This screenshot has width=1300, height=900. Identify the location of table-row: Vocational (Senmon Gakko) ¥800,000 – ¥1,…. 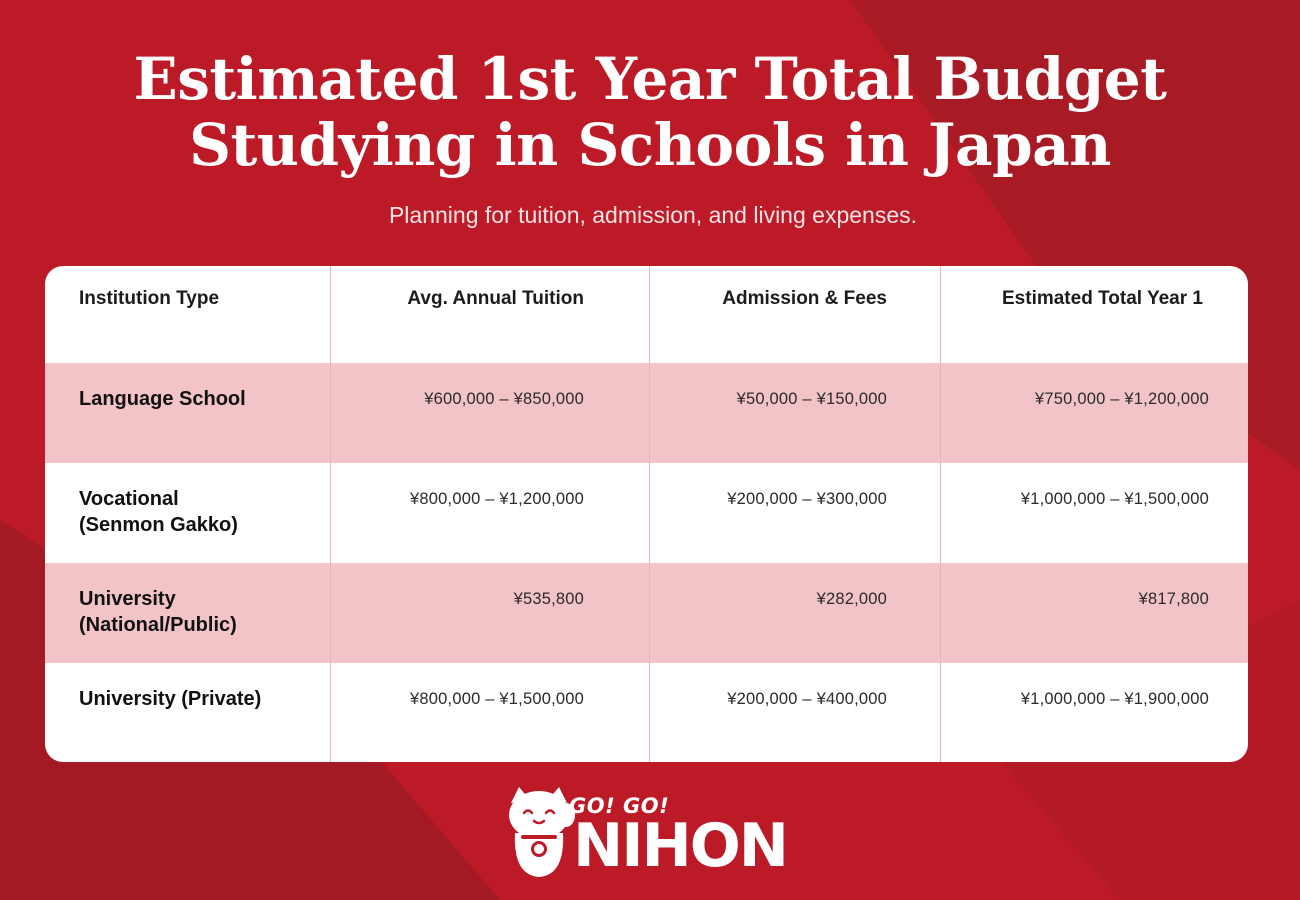
(646, 513).